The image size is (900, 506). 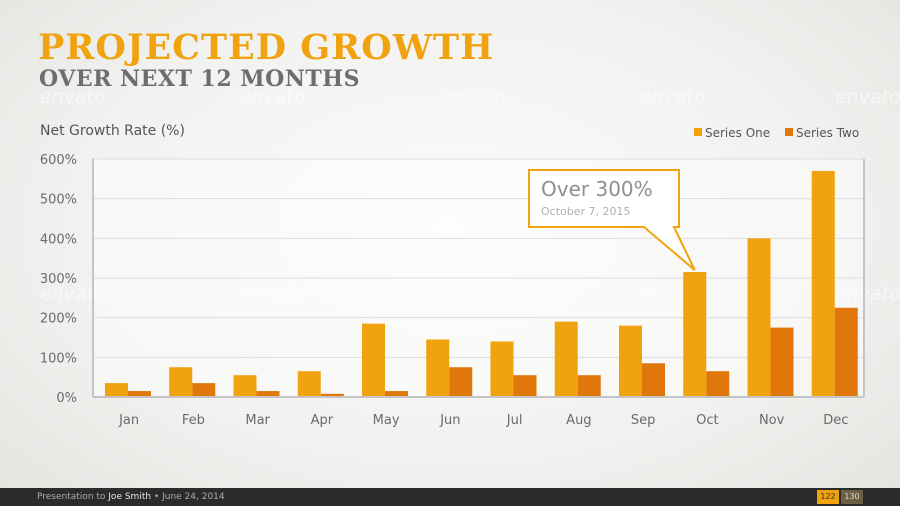 I want to click on bar-series-one-oct, so click(x=695, y=334).